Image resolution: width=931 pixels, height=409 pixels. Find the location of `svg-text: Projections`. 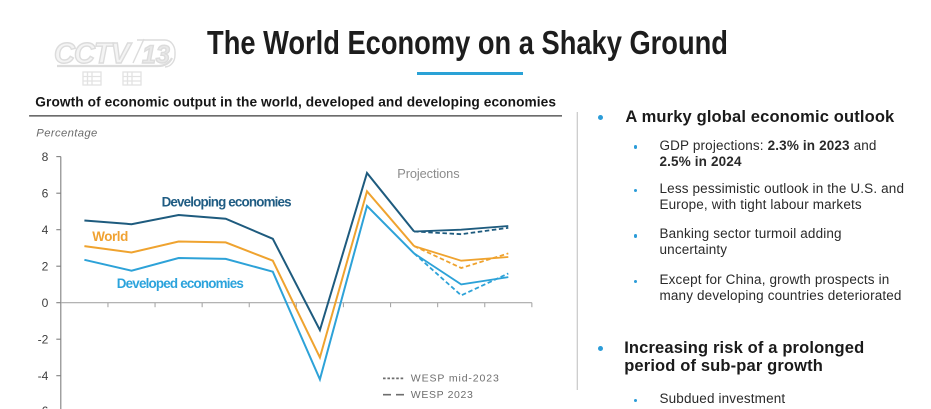

svg-text: Projections is located at coordinates (428, 173).